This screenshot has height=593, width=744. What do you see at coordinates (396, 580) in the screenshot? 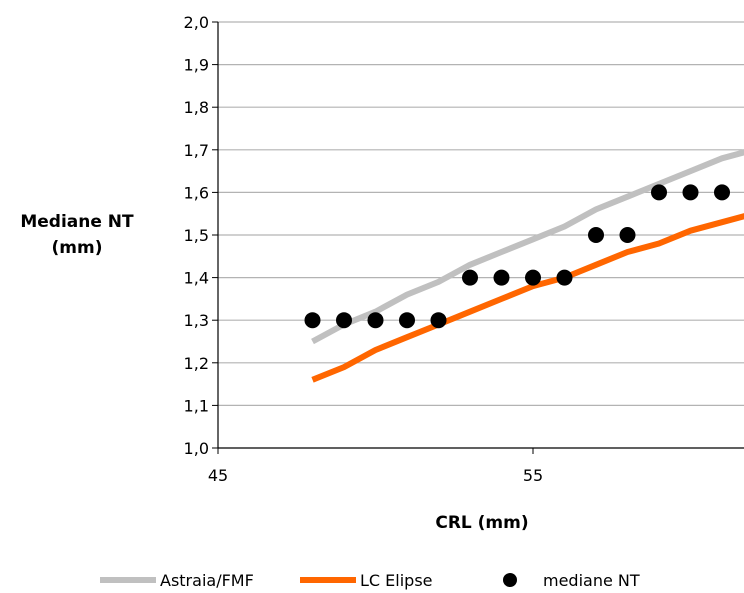
I see `legend-label-lc-elipse: LC Elipse` at bounding box center [396, 580].